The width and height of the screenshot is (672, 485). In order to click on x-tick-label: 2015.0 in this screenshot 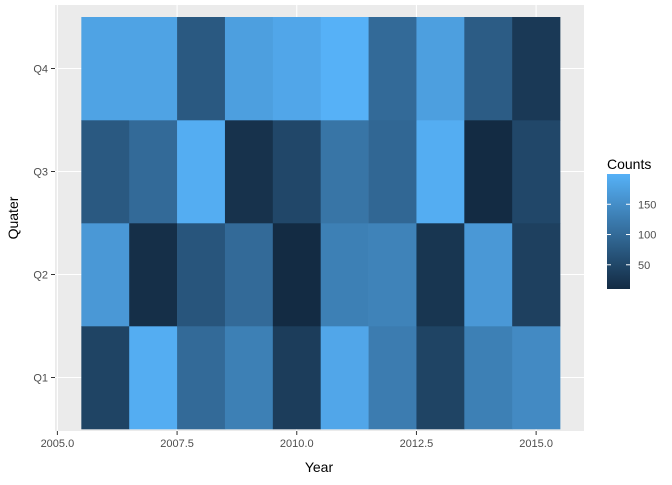, I will do `click(536, 444)`.